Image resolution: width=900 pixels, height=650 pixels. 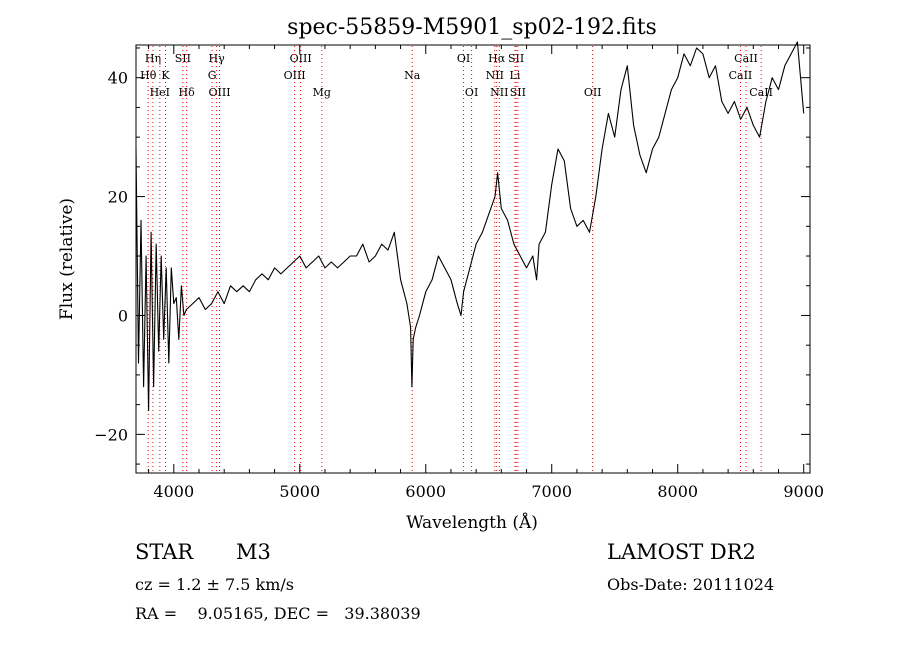 I want to click on object-class: STAR, so click(x=164, y=552).